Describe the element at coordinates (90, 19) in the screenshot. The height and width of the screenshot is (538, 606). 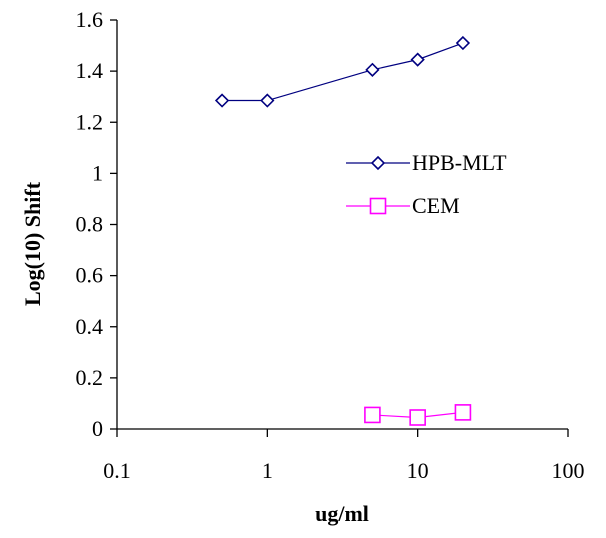
I see `y-tick-label: 1.6` at that location.